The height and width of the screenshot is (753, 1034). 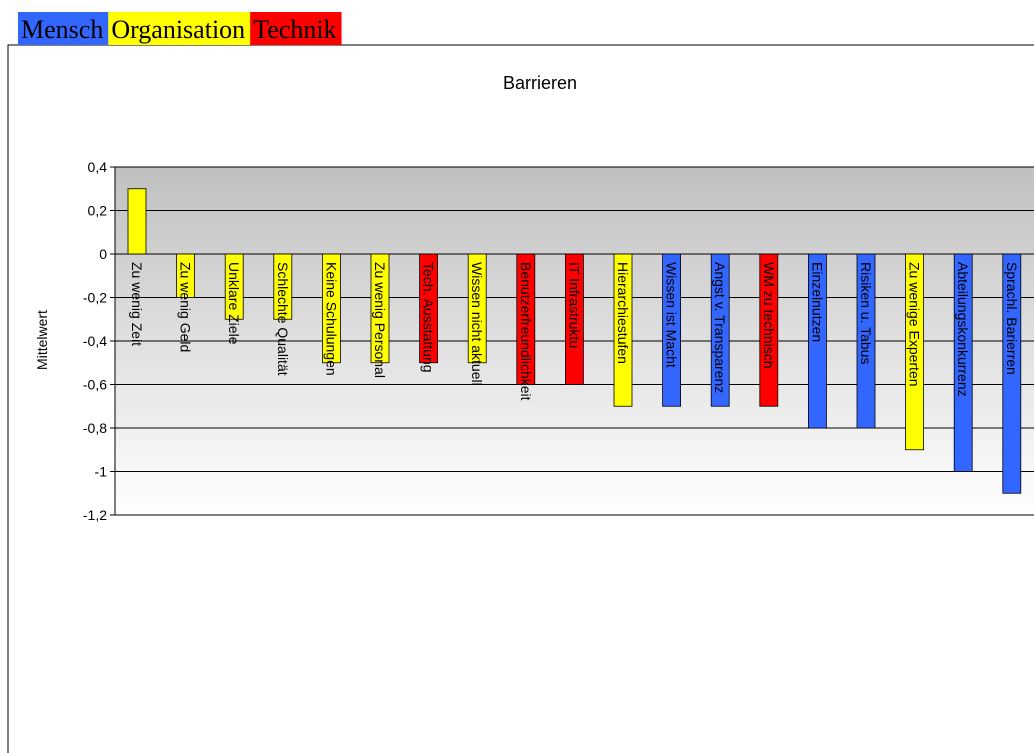 I want to click on x-tick-label: Keine Schulungen, so click(x=331, y=319).